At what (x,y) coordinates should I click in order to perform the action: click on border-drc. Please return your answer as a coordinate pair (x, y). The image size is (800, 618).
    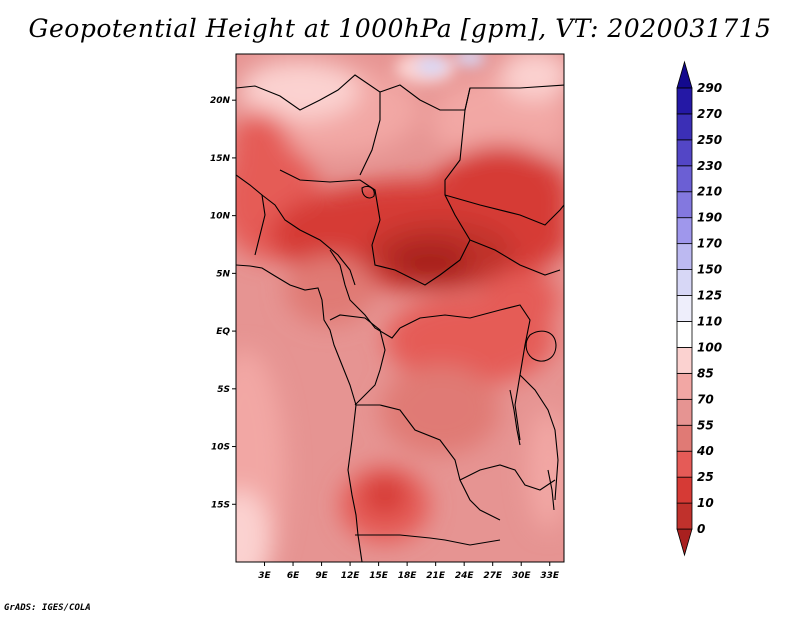
    Looking at the image, I should click on (465, 372).